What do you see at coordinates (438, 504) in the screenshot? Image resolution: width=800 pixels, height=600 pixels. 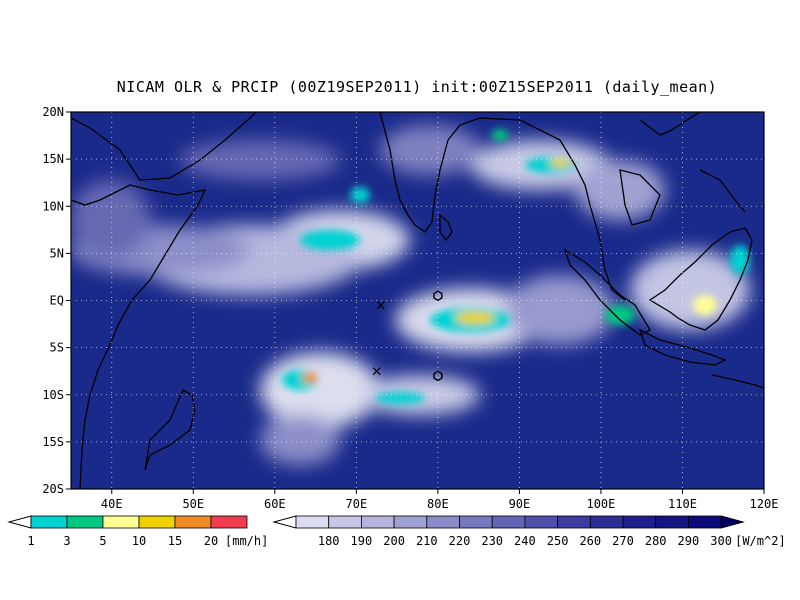 I see `lon-tick-label: 80E` at bounding box center [438, 504].